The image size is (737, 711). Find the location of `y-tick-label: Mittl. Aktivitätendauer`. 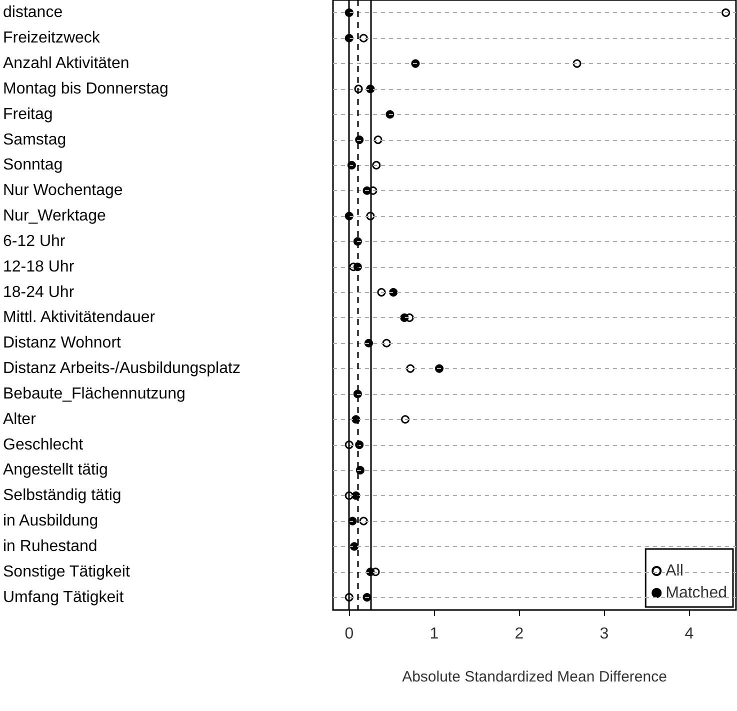

y-tick-label: Mittl. Aktivitätendauer is located at coordinates (79, 317).